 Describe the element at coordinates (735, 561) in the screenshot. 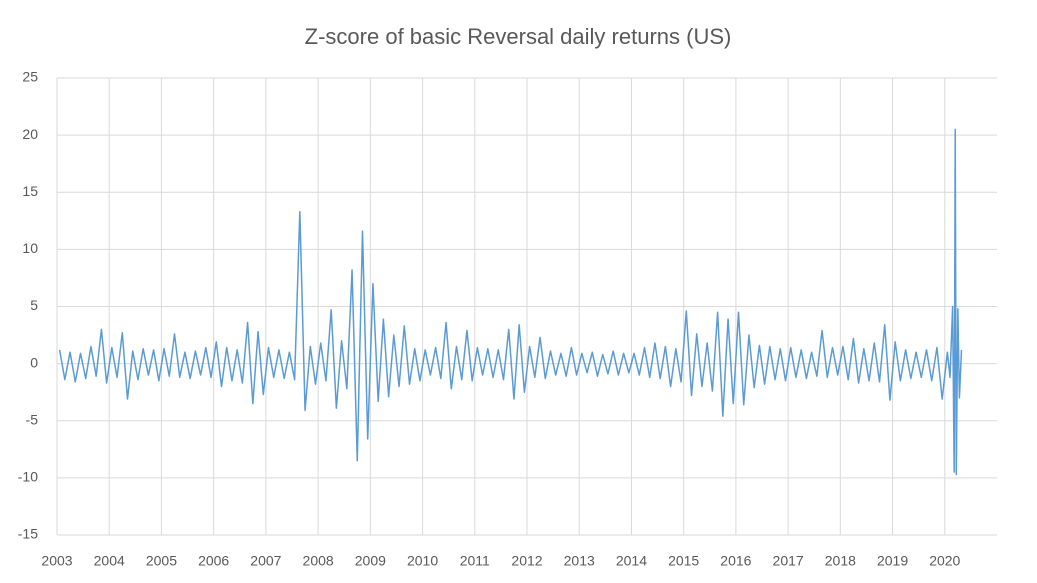

I see `x-tick-label: 2016` at that location.